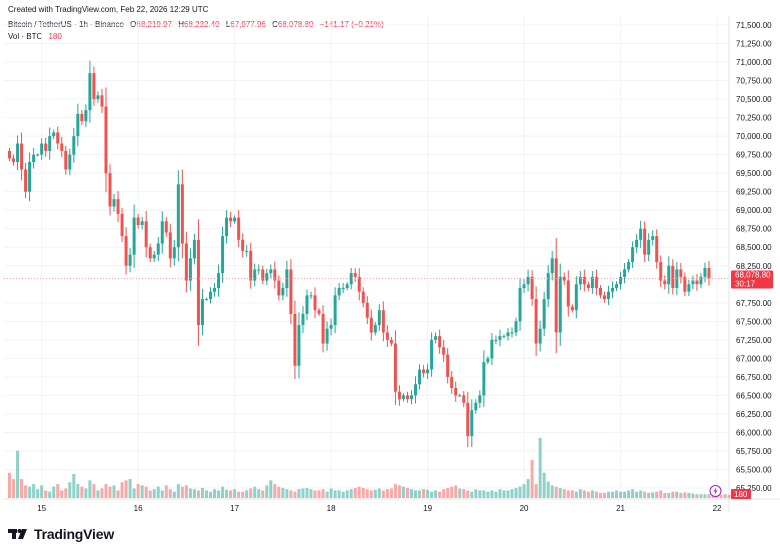 The width and height of the screenshot is (780, 551). Describe the element at coordinates (371, 468) in the screenshot. I see `volume-bars` at that location.